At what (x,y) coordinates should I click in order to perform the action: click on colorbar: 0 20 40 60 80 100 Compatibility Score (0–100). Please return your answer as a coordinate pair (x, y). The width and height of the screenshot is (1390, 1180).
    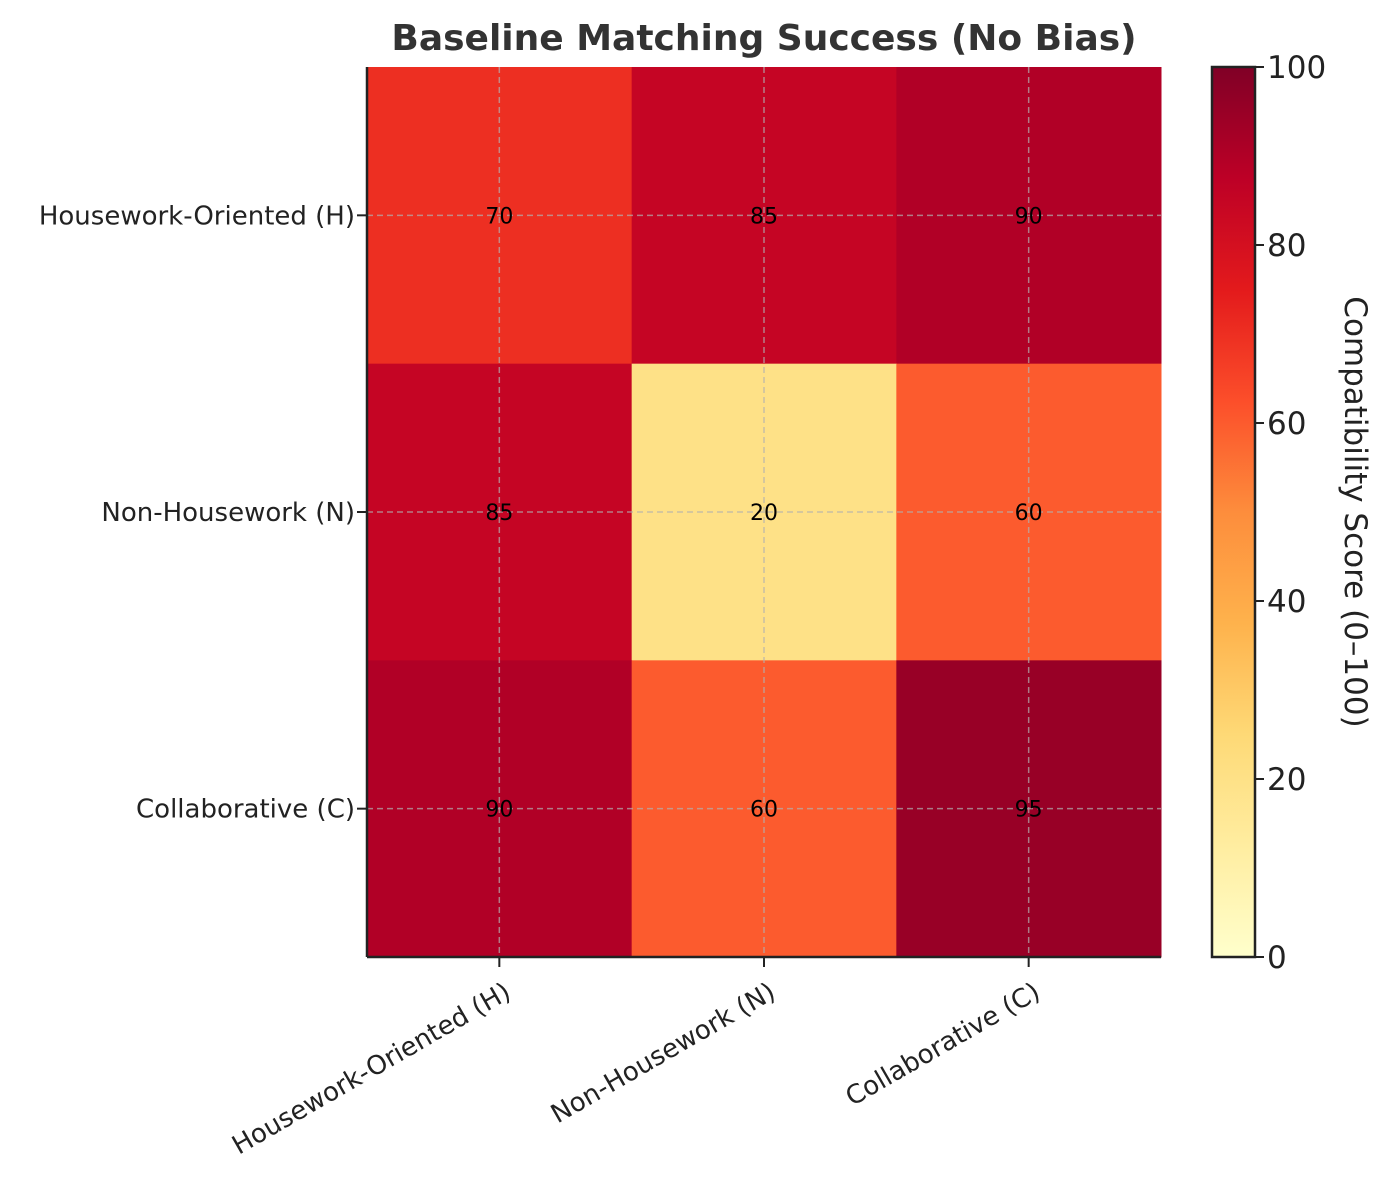
    Looking at the image, I should click on (1291, 513).